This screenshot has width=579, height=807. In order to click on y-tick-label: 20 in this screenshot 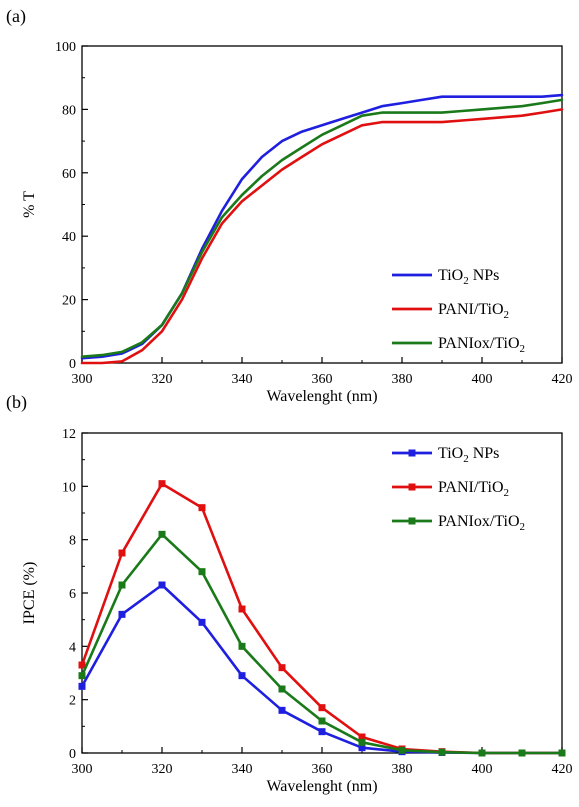, I will do `click(69, 301)`.